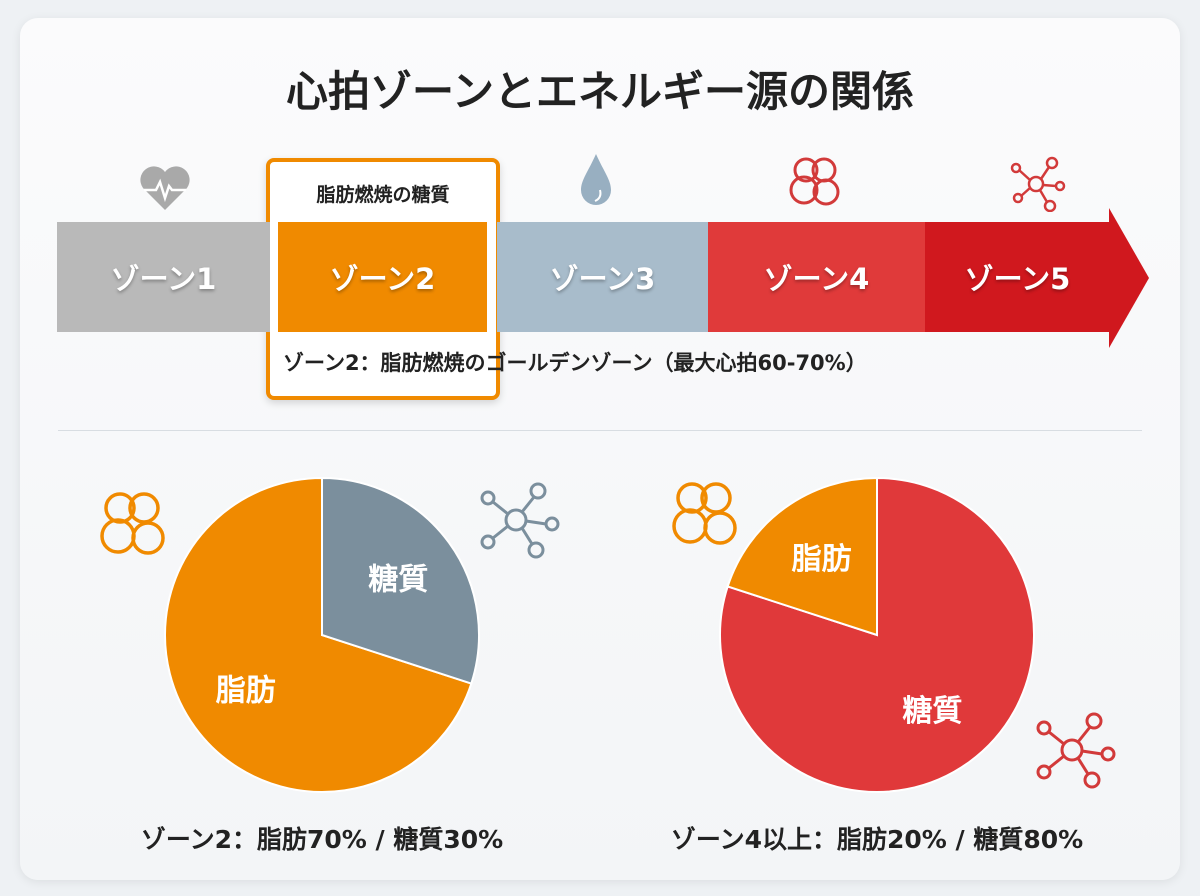 Image resolution: width=1200 pixels, height=896 pixels. I want to click on highlight-label: 脂肪燃焼の糖質, so click(383, 195).